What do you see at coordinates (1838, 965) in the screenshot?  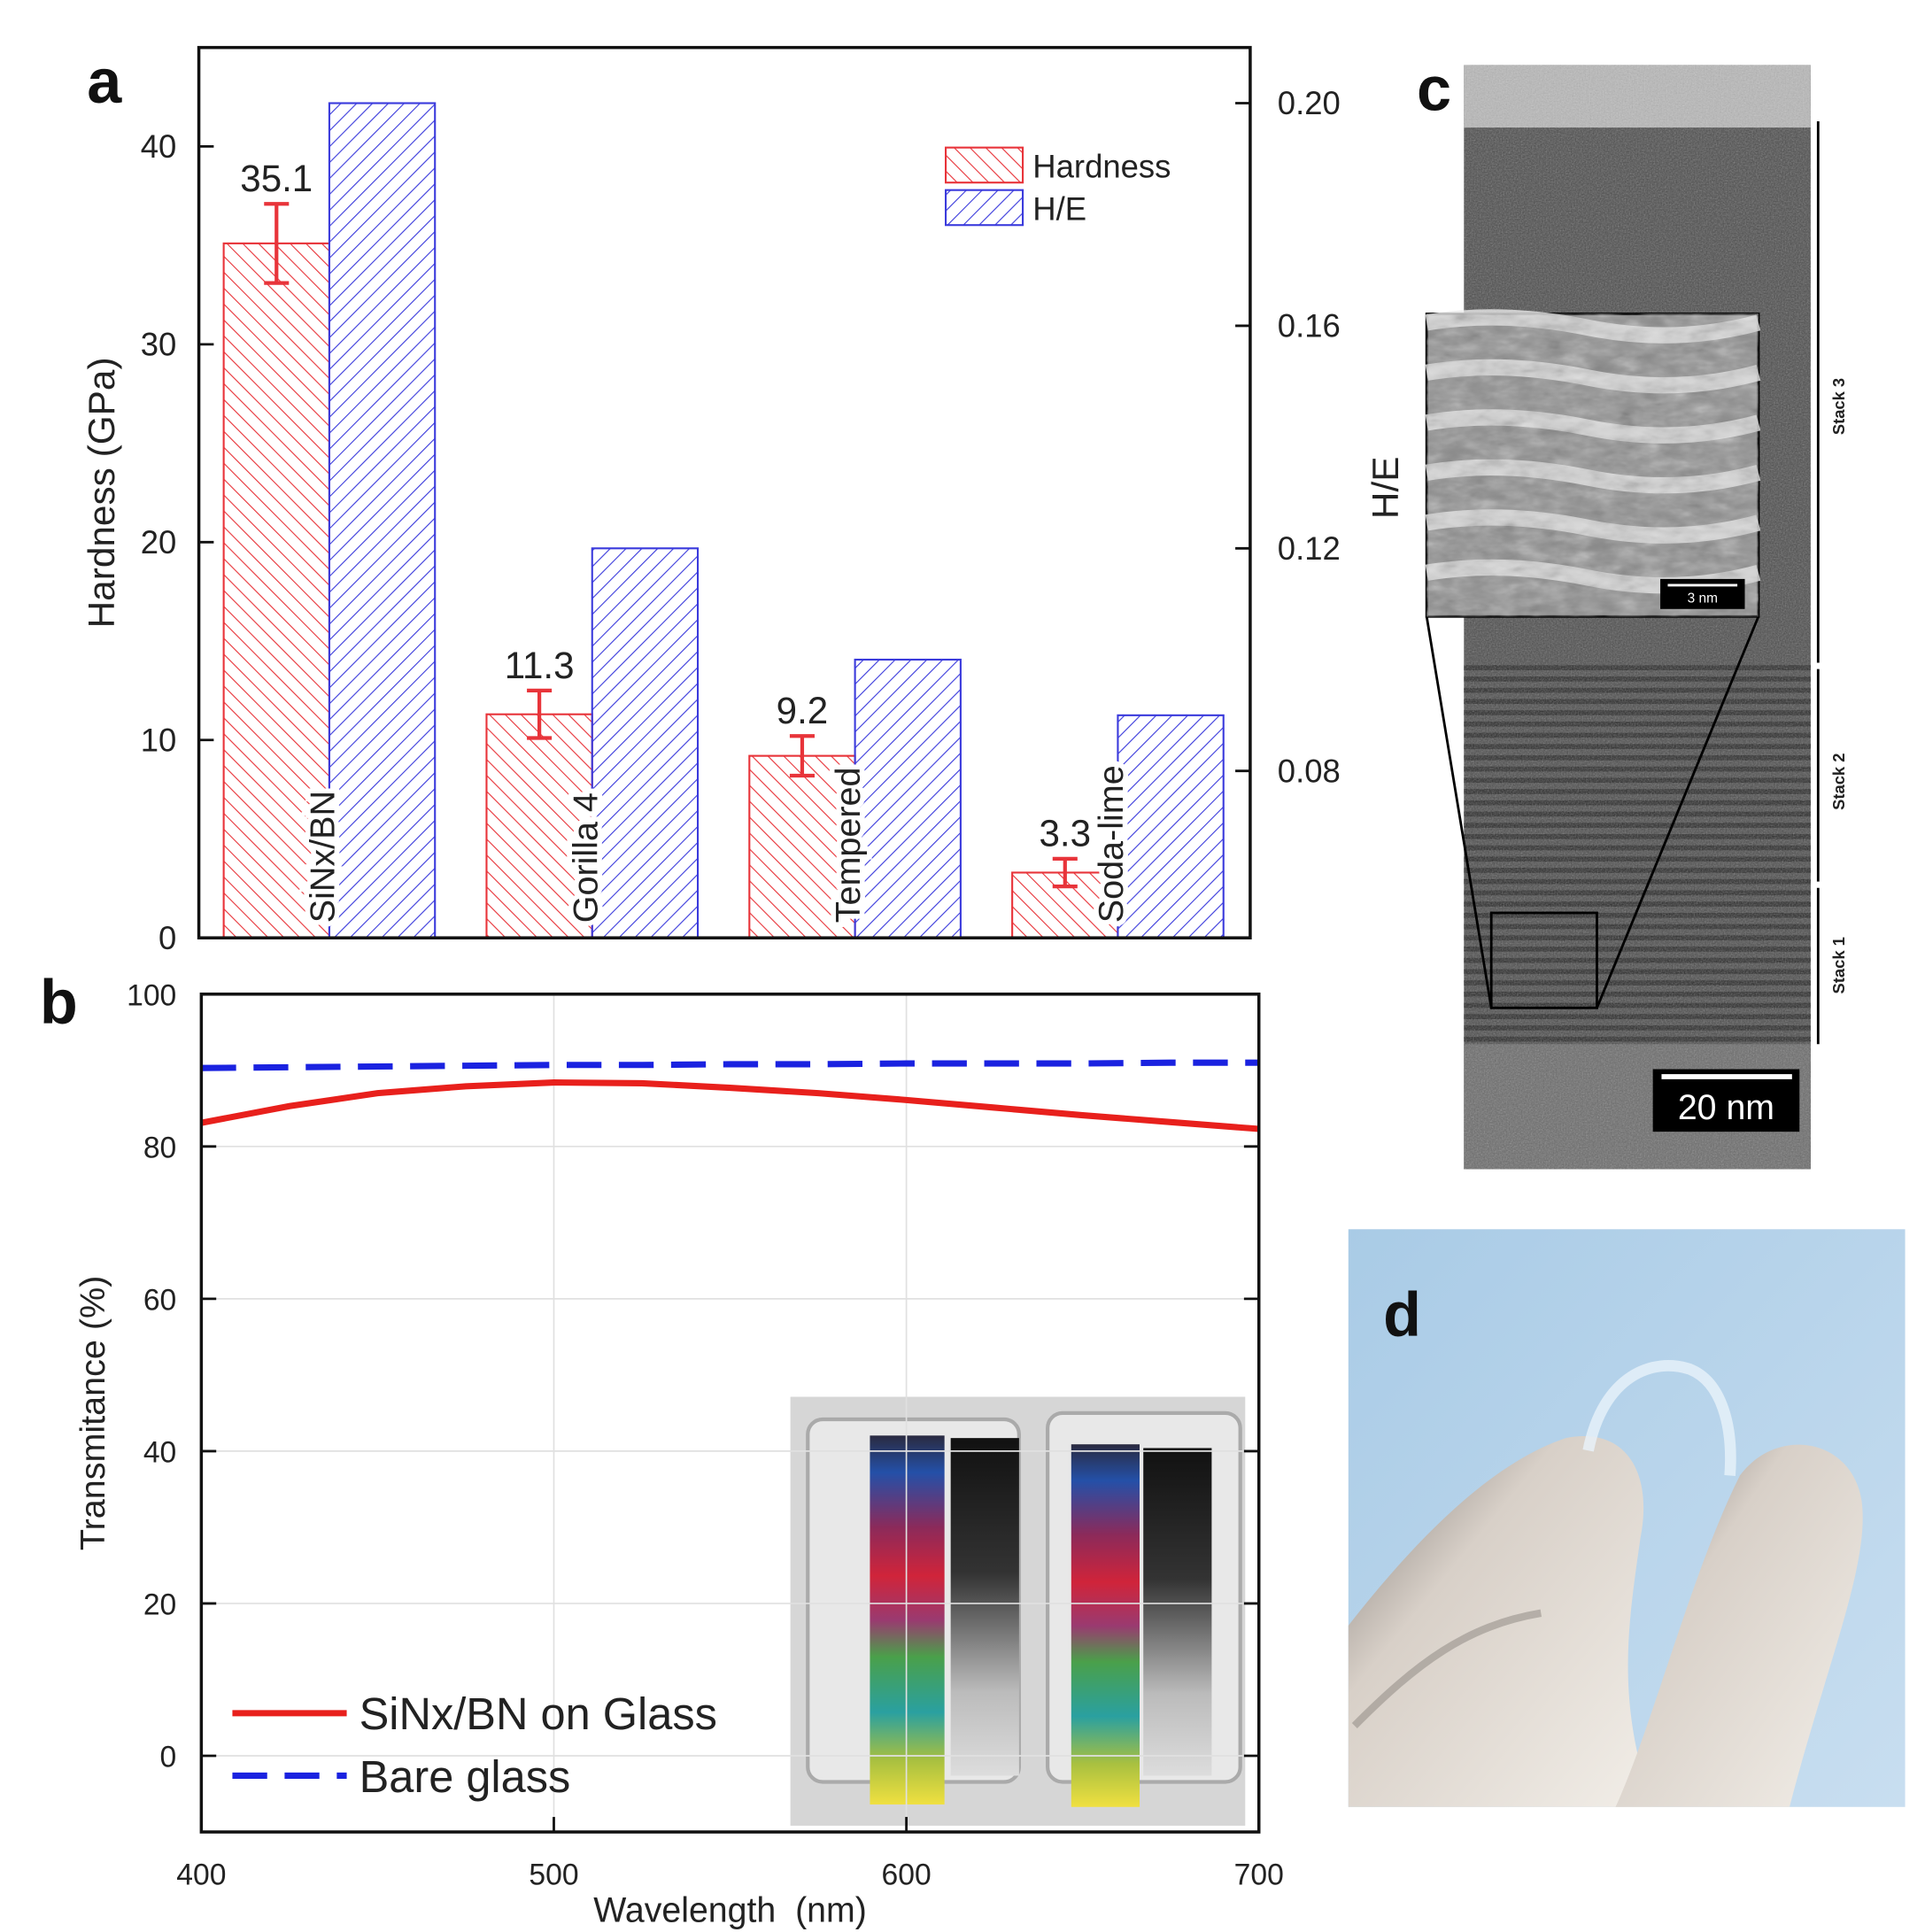 I see `stack-label: Stack 1` at bounding box center [1838, 965].